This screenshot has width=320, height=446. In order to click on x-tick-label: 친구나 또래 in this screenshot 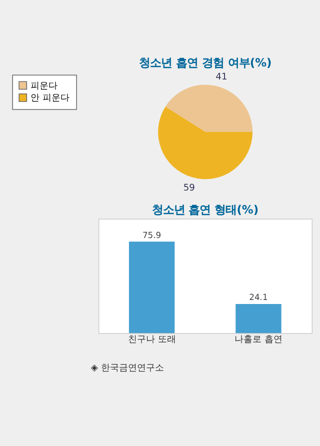, I will do `click(152, 339)`.